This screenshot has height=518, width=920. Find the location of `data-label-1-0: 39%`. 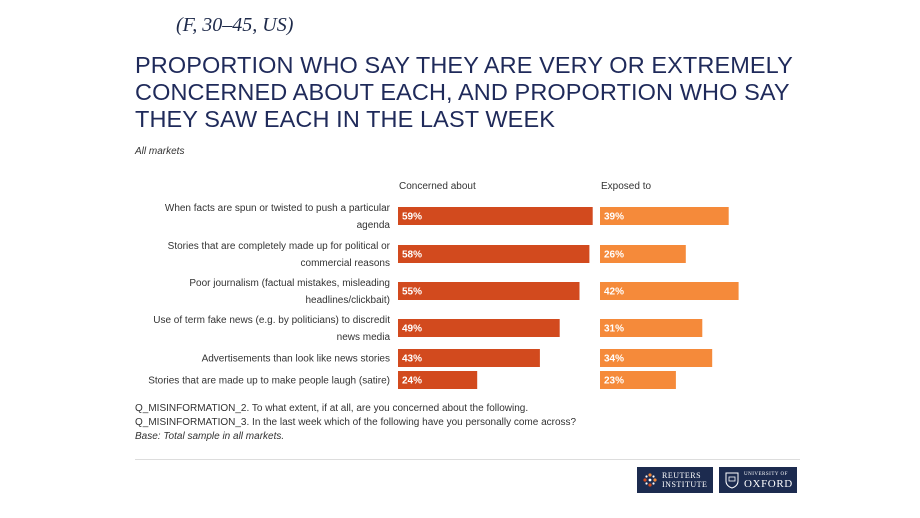

data-label-1-0: 39% is located at coordinates (614, 217).